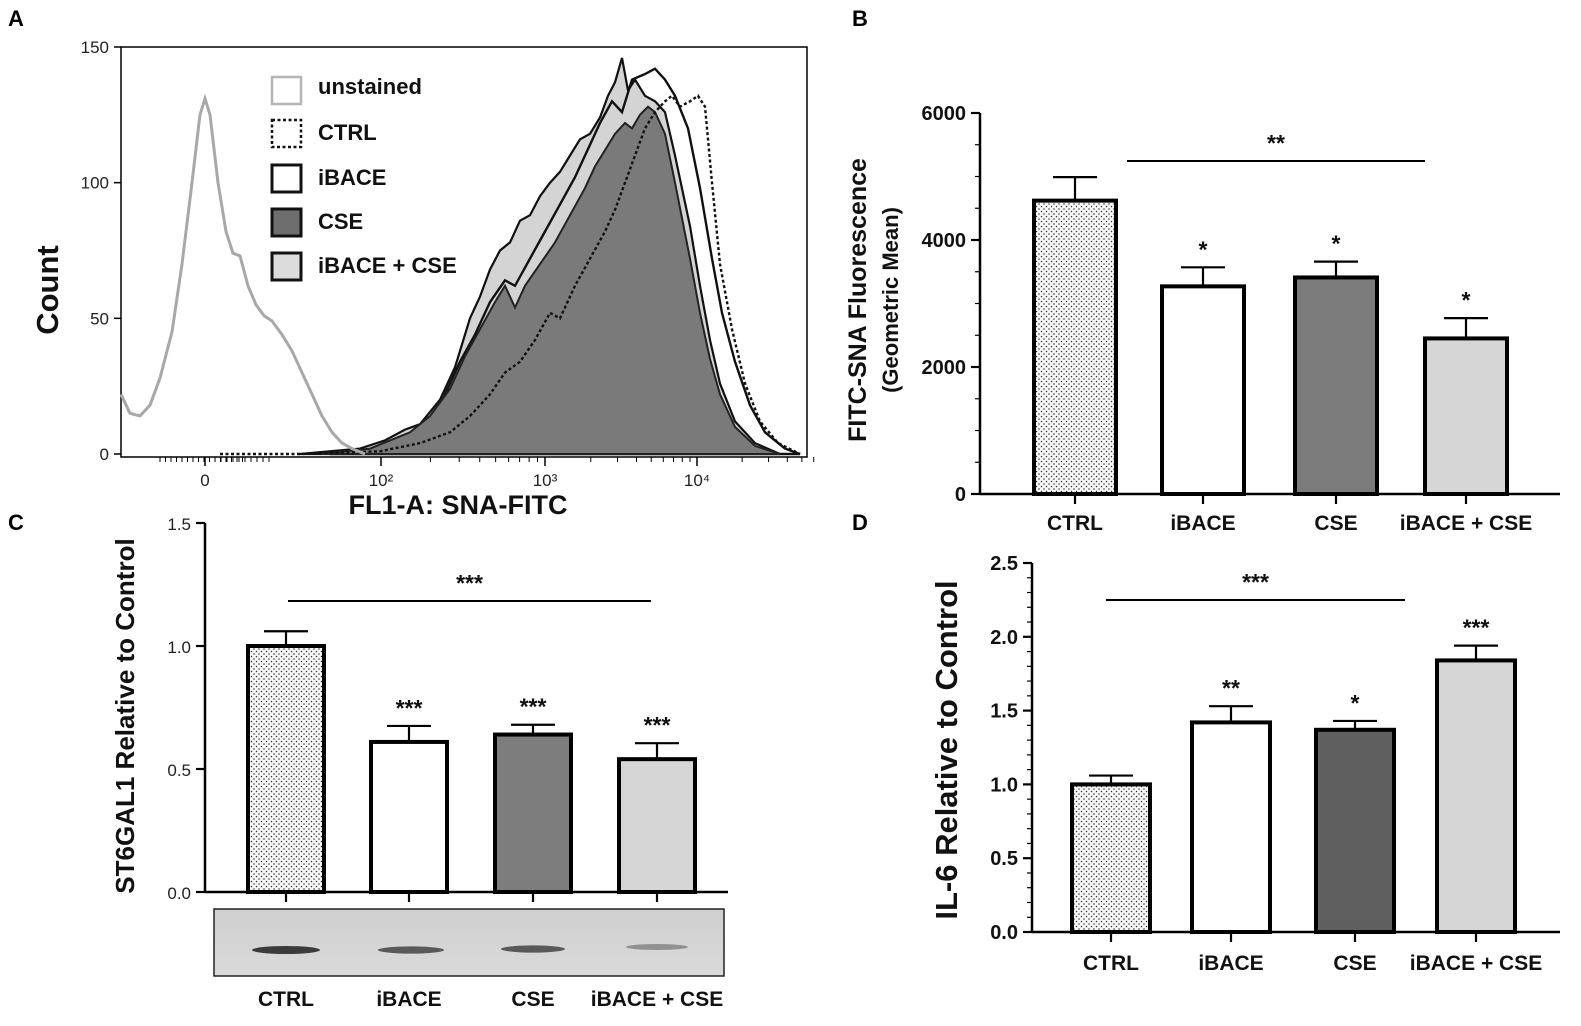  Describe the element at coordinates (944, 114) in the screenshot. I see `y-tick-label: 6000` at that location.